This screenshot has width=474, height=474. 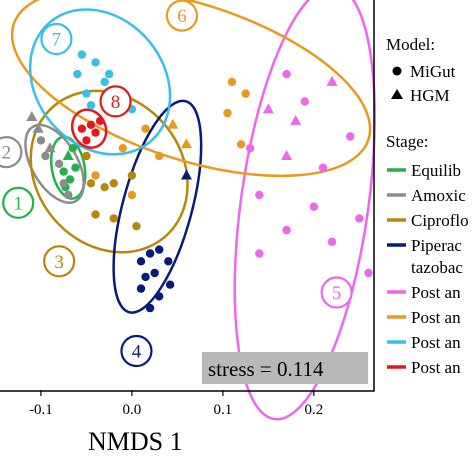 What do you see at coordinates (397, 94) in the screenshot?
I see `legend-triangle-marker` at bounding box center [397, 94].